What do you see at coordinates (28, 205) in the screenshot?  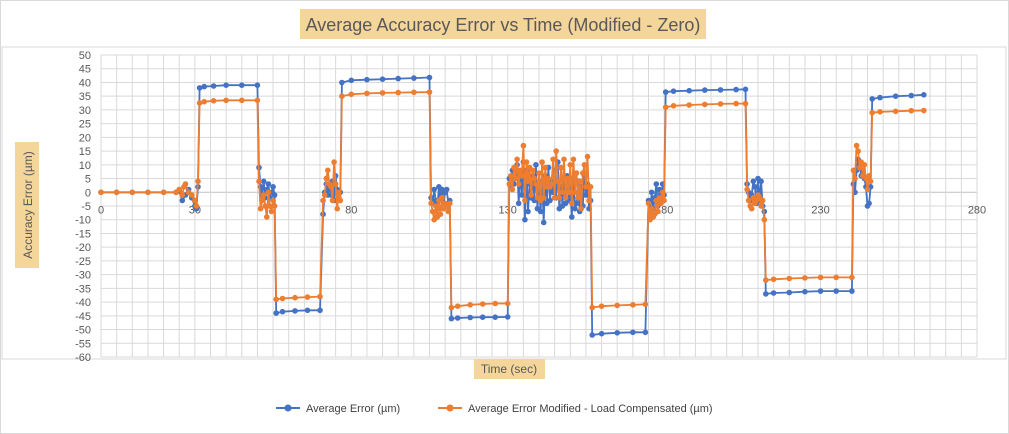 I see `y-axis-title: Accuracy Error (µm)` at bounding box center [28, 205].